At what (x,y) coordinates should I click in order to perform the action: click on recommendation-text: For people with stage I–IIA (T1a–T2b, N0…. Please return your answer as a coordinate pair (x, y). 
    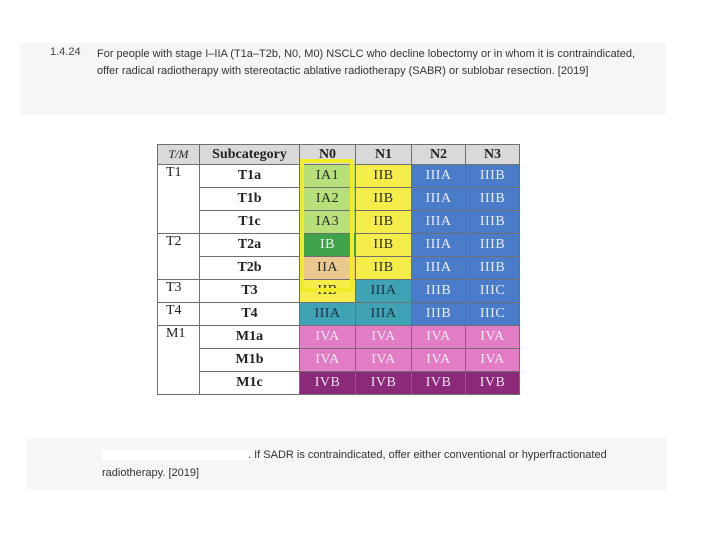
    Looking at the image, I should click on (366, 62).